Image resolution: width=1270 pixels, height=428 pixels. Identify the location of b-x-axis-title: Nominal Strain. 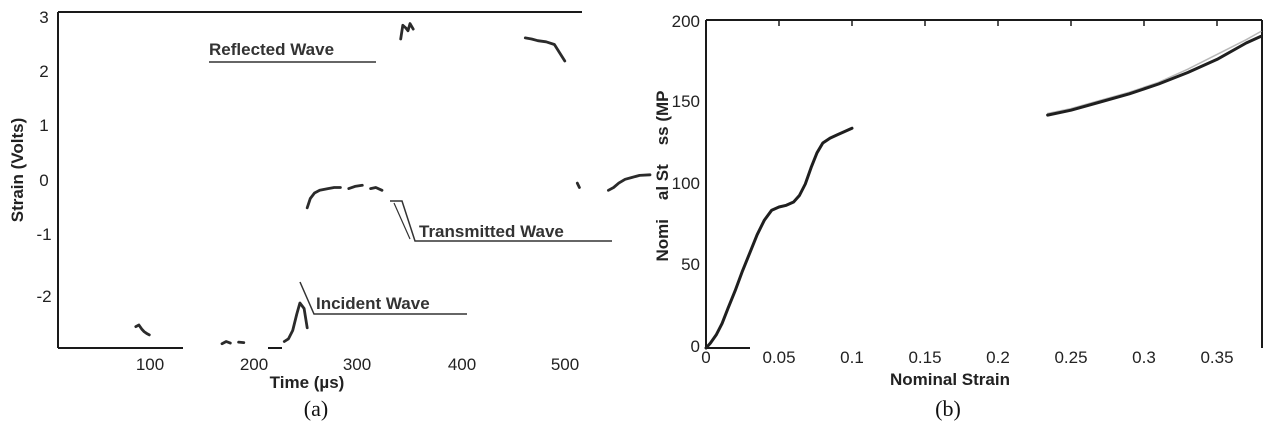
(950, 379).